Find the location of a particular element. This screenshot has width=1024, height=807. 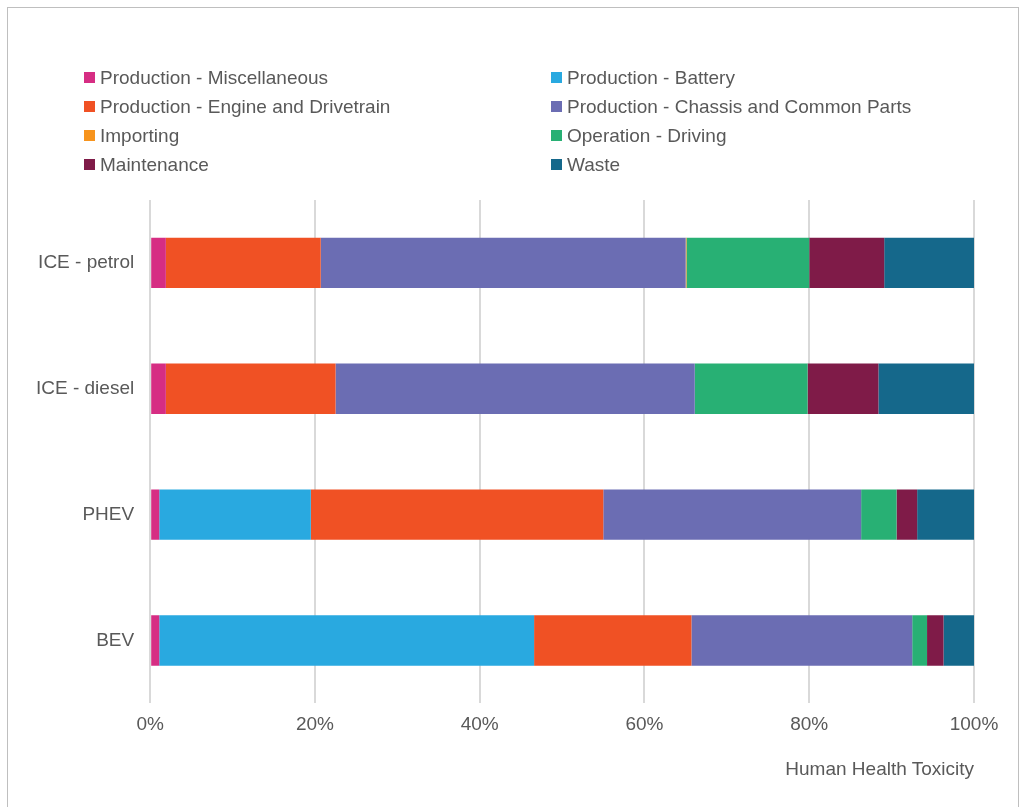

x-tick-label: 80% is located at coordinates (809, 724).